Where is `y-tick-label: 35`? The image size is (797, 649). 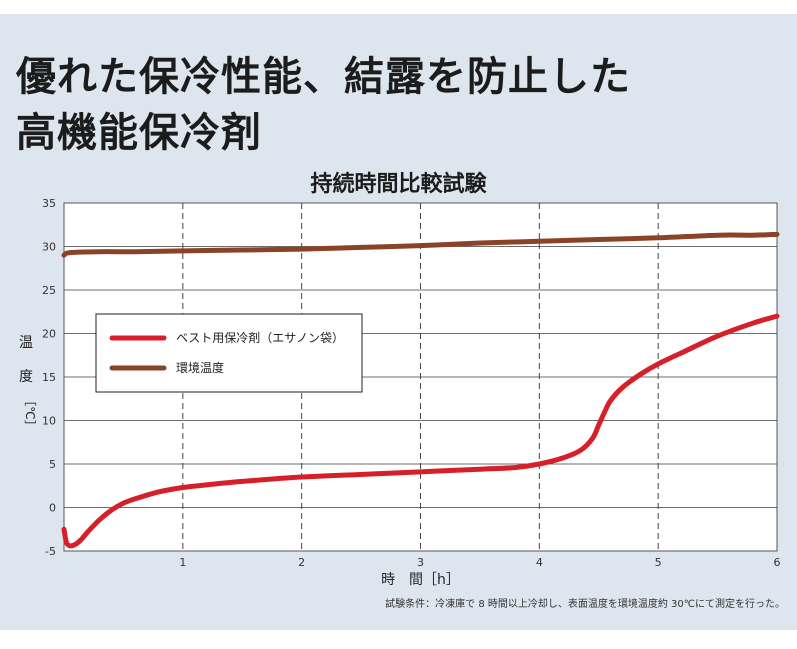
y-tick-label: 35 is located at coordinates (49, 203).